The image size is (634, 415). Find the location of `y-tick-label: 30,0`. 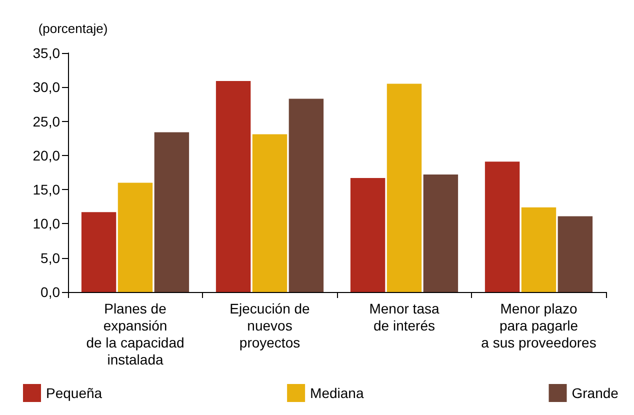

y-tick-label: 30,0 is located at coordinates (46, 87).